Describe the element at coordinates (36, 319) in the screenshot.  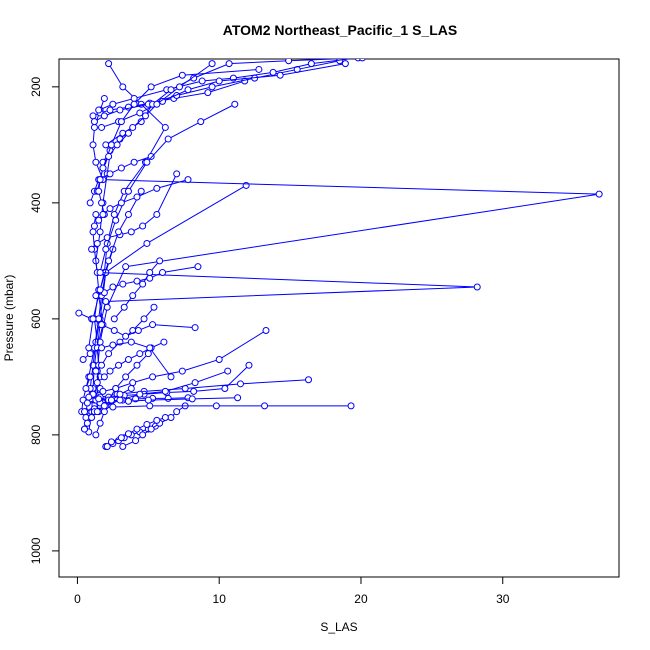
I see `y-tick-label: 600` at that location.